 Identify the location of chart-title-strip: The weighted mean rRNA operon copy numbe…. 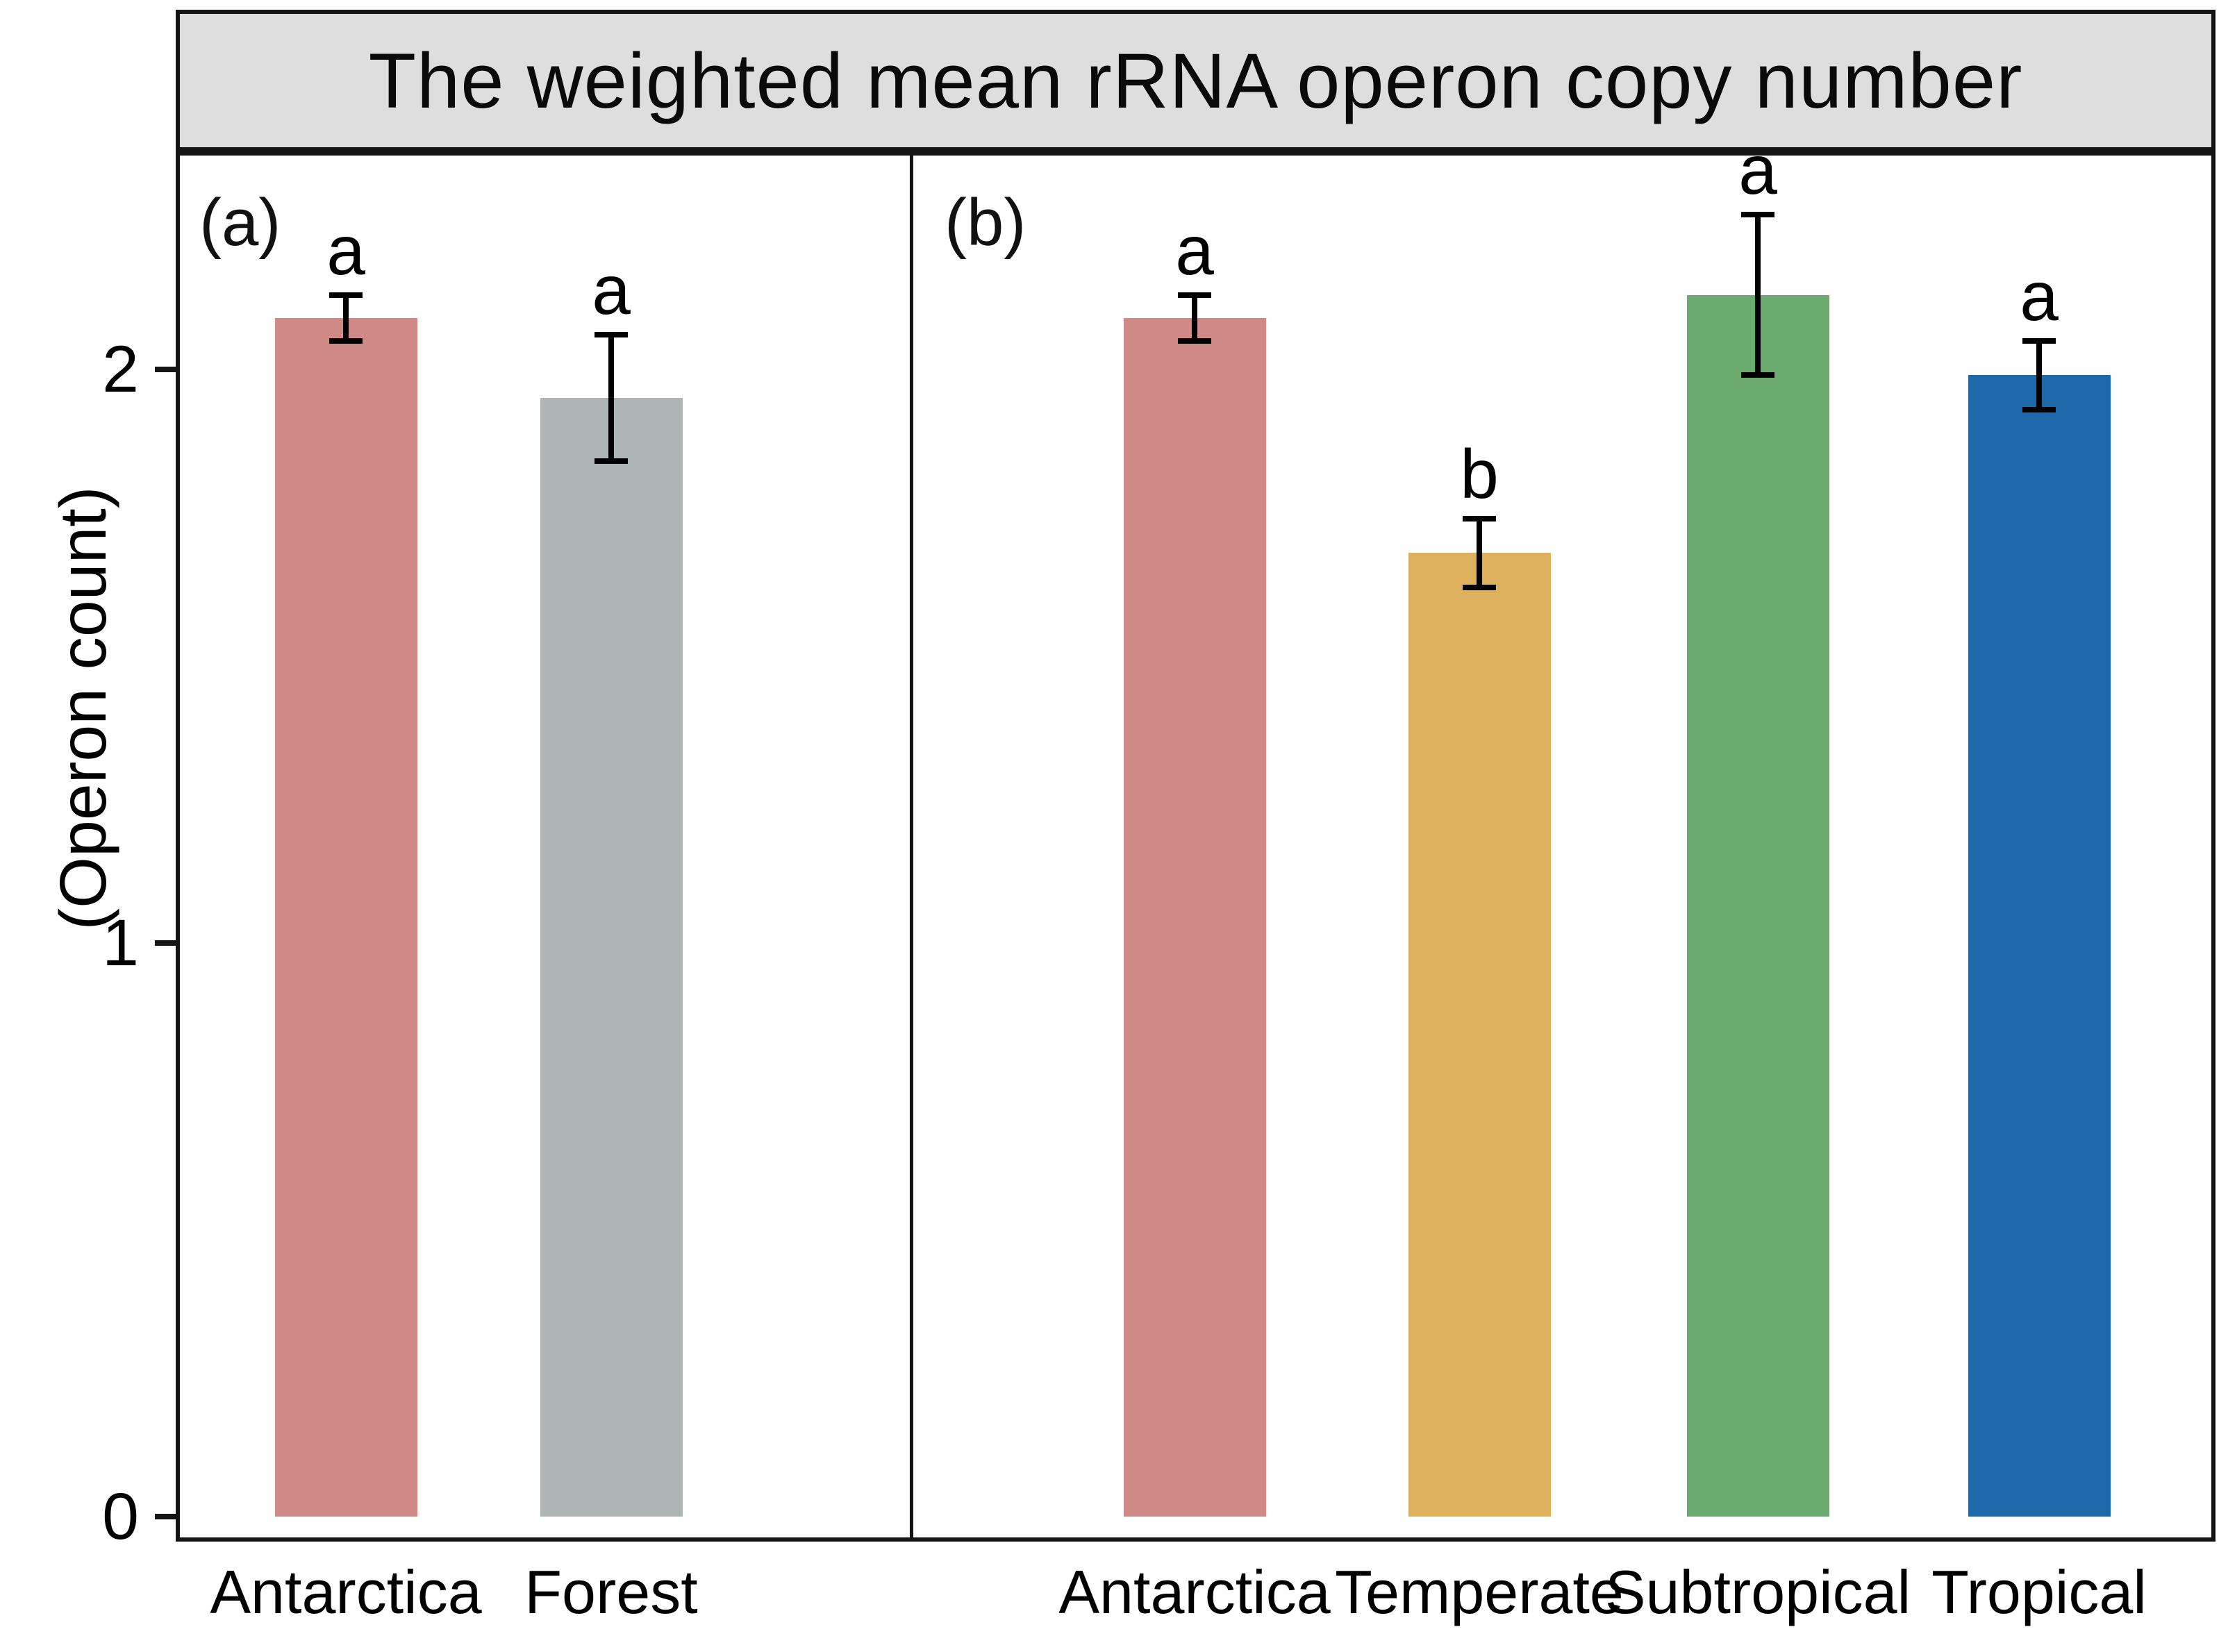
(1195, 80).